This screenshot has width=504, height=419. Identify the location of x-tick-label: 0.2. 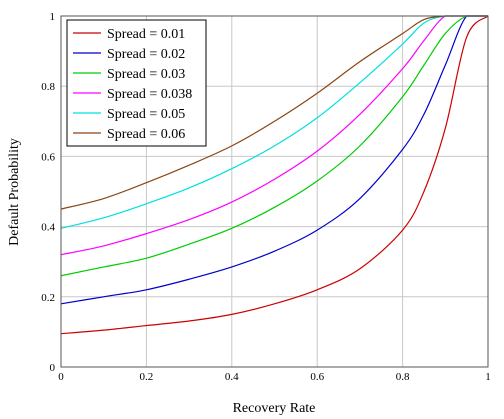
(147, 377).